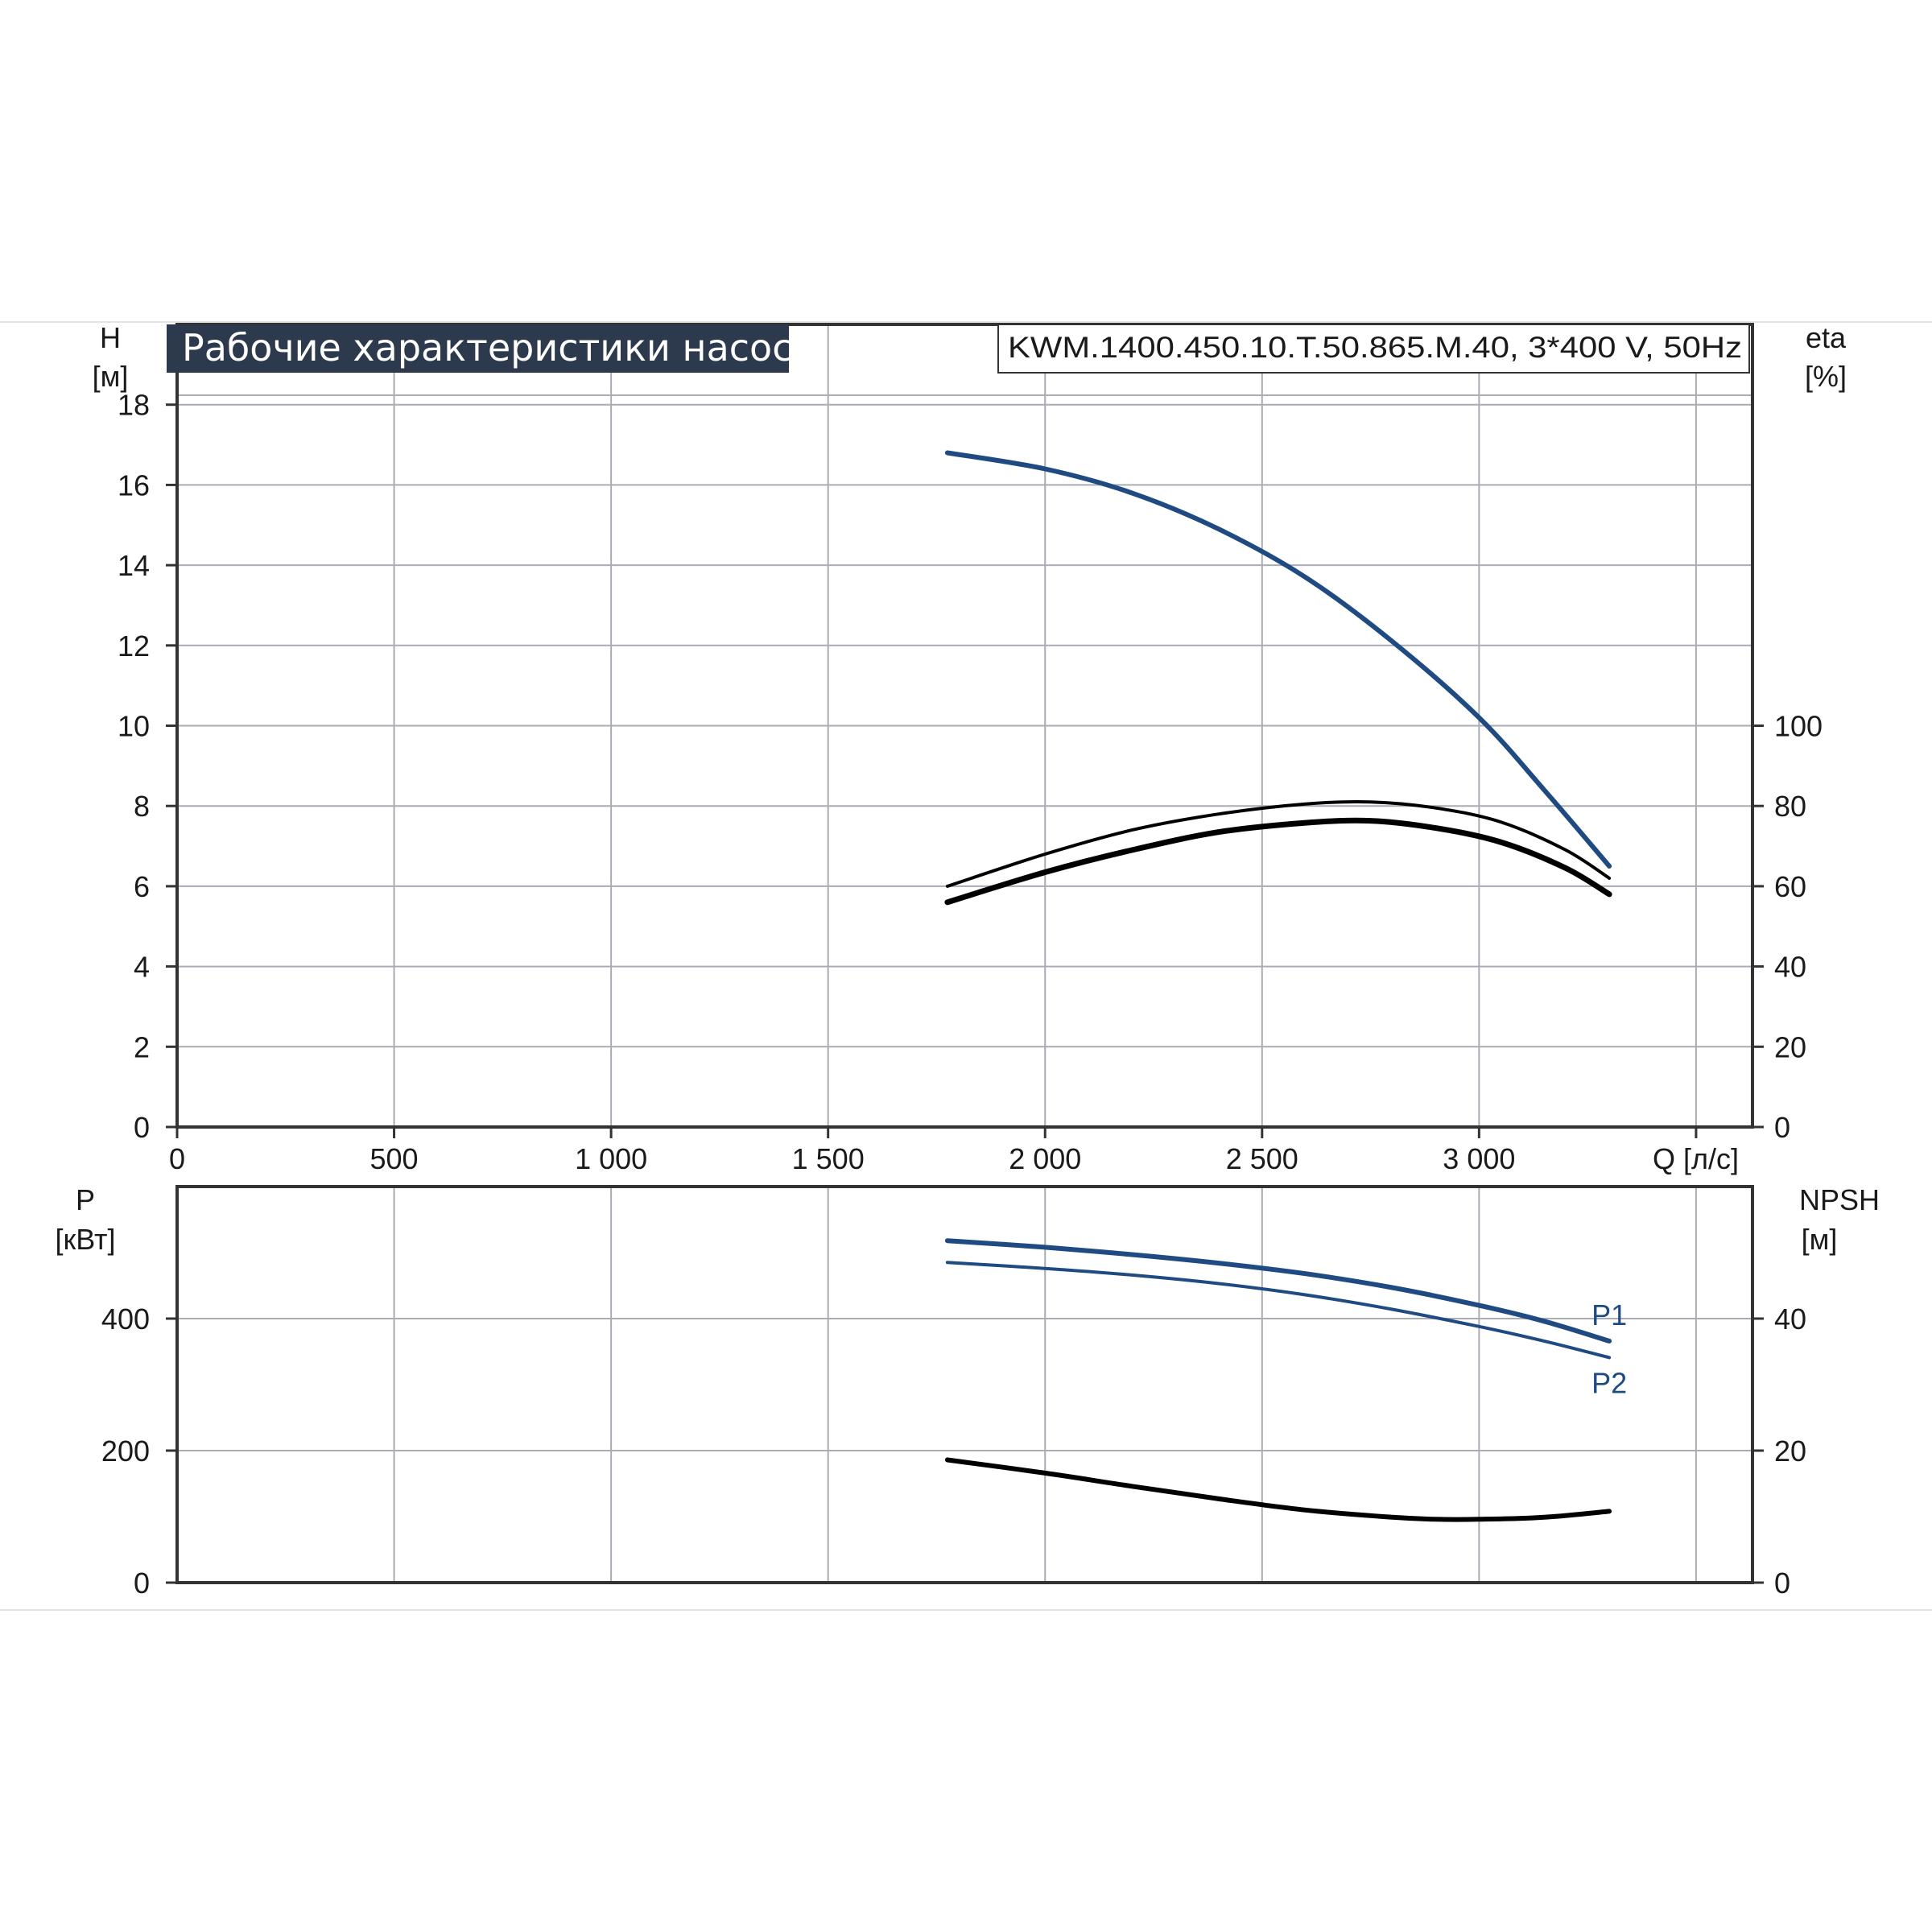  Describe the element at coordinates (177, 1158) in the screenshot. I see `top-xtick-label-0: 0` at that location.